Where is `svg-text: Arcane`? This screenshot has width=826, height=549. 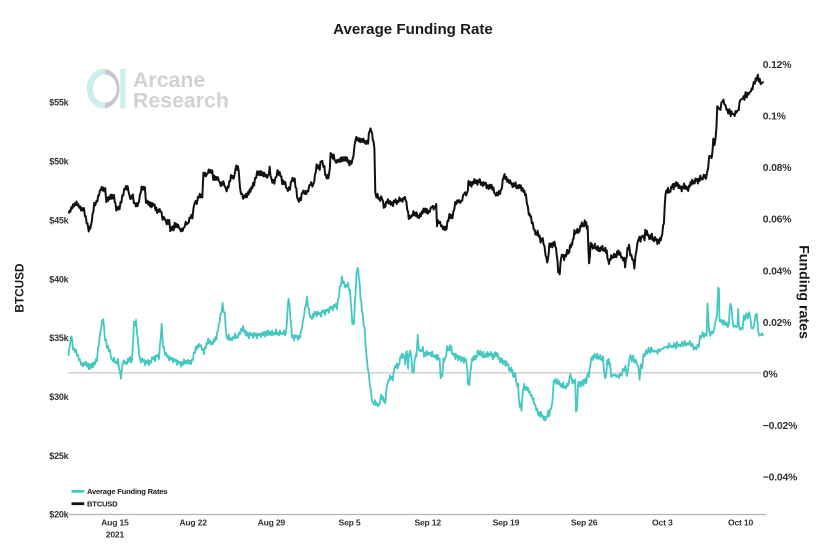
svg-text: Arcane is located at coordinates (169, 80).